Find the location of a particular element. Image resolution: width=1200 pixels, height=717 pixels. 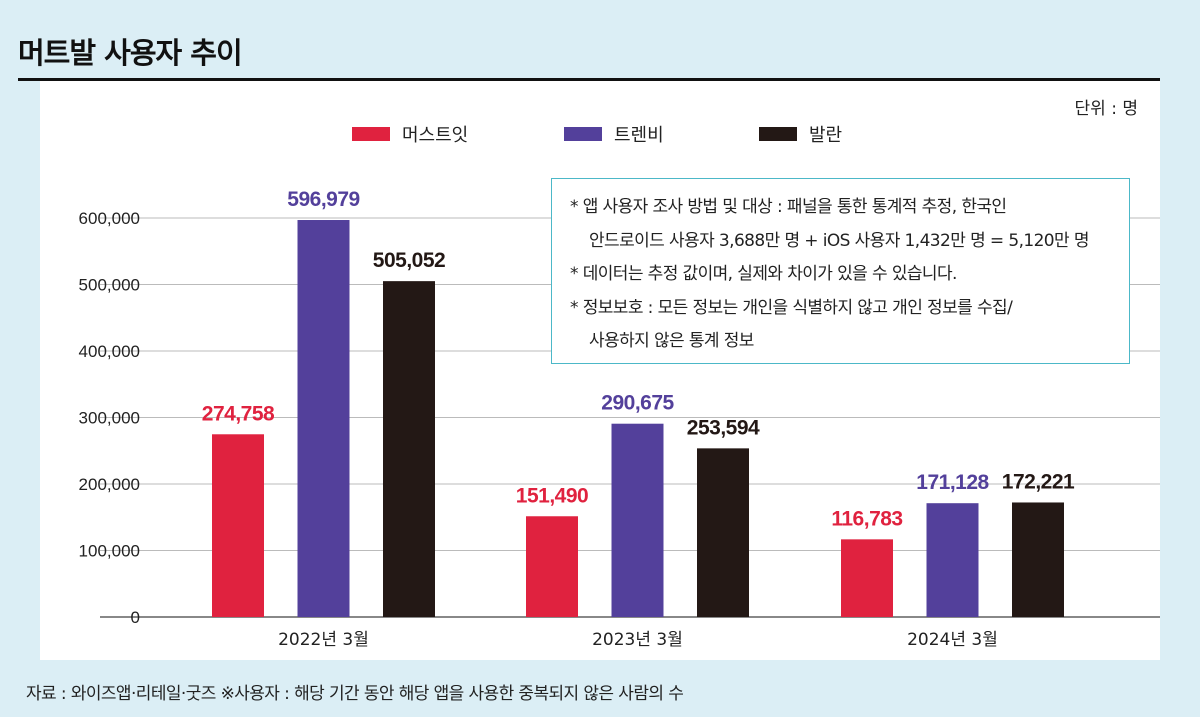

data-label: 151,490 is located at coordinates (552, 495).